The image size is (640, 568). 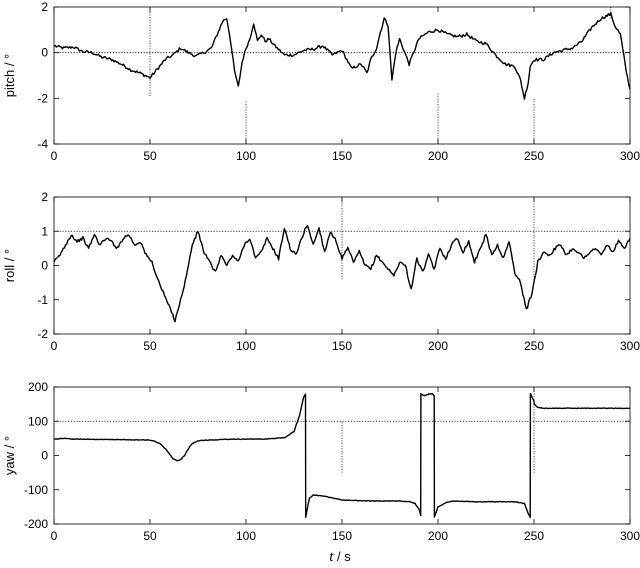 I want to click on yaw-x-tick-label: 100, so click(x=246, y=536).